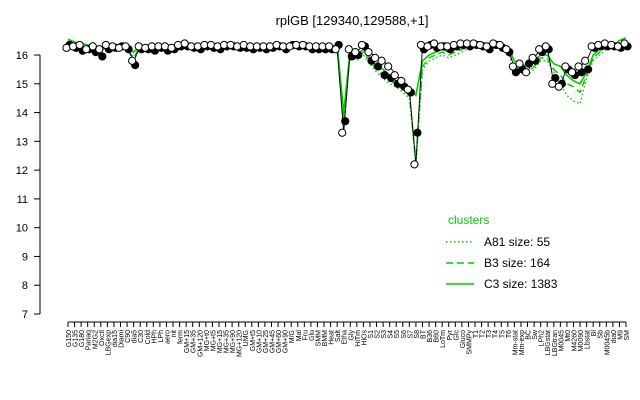 This screenshot has height=400, width=640. Describe the element at coordinates (489, 334) in the screenshot. I see `x-tick-label: T3` at that location.